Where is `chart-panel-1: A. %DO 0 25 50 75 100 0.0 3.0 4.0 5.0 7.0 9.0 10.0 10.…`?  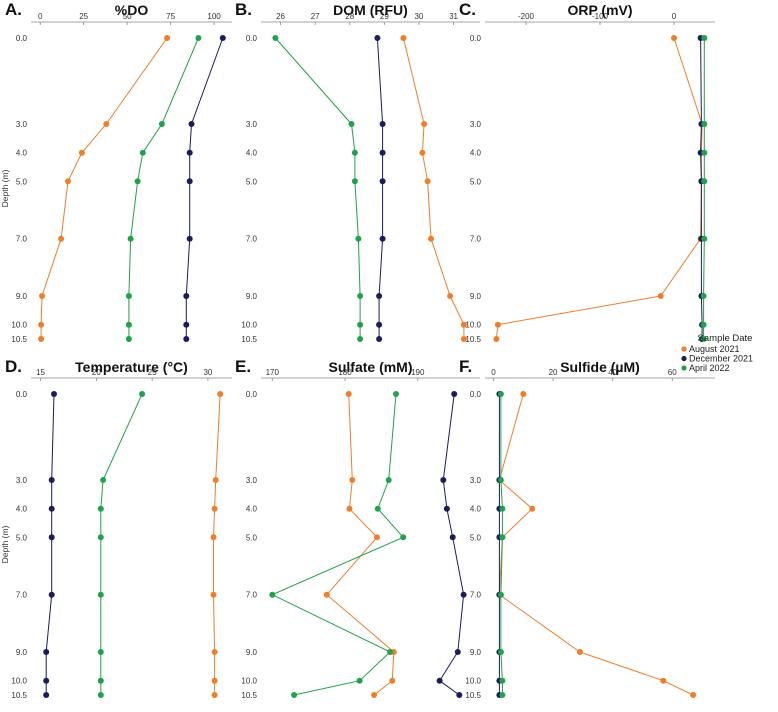 chart-panel-1: A. %DO 0 25 50 75 100 0.0 3.0 4.0 5.0 7.0 9.0 10.0 10.… is located at coordinates (116, 172).